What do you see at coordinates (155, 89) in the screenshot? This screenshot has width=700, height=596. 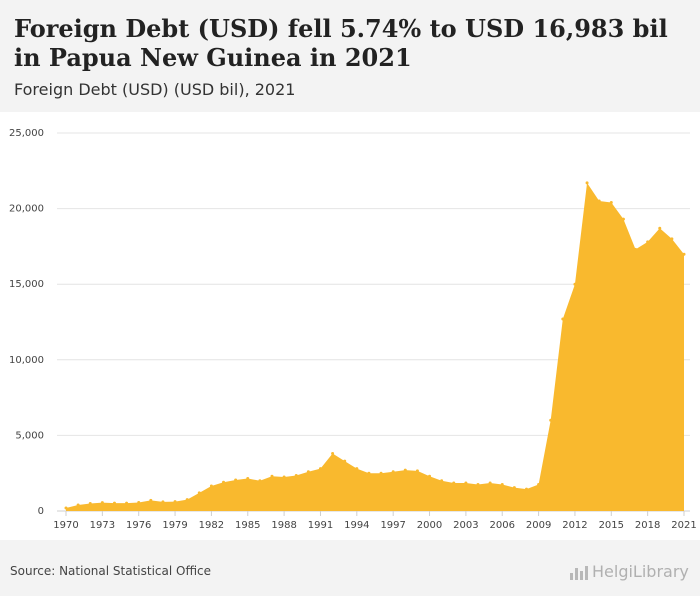 I see `chart-subtitle: Foreign Debt (USD) (USD bil), 2021` at bounding box center [155, 89].